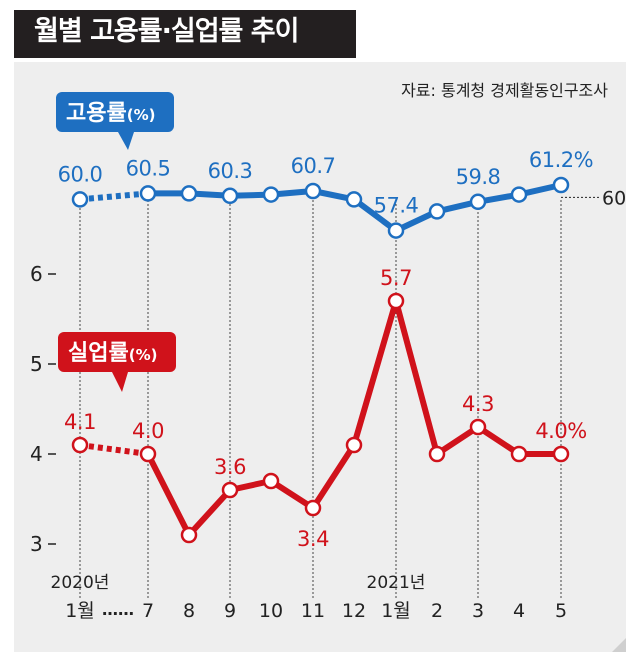  Describe the element at coordinates (148, 168) in the screenshot. I see `employment-data-label: 60.5` at that location.